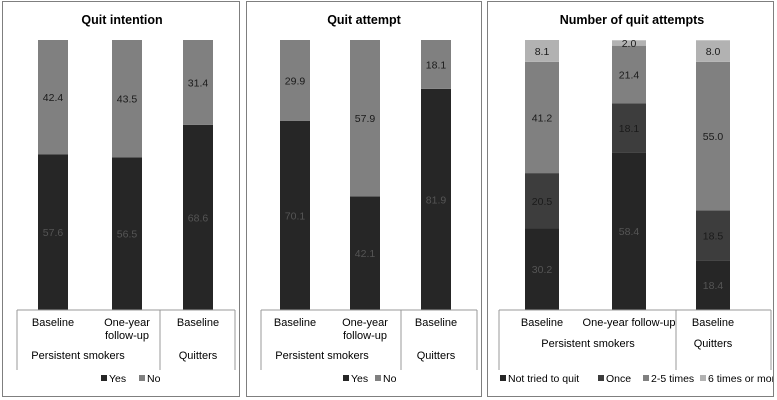 The width and height of the screenshot is (777, 400). I want to click on data-label-yes-2: 56.5, so click(127, 235).